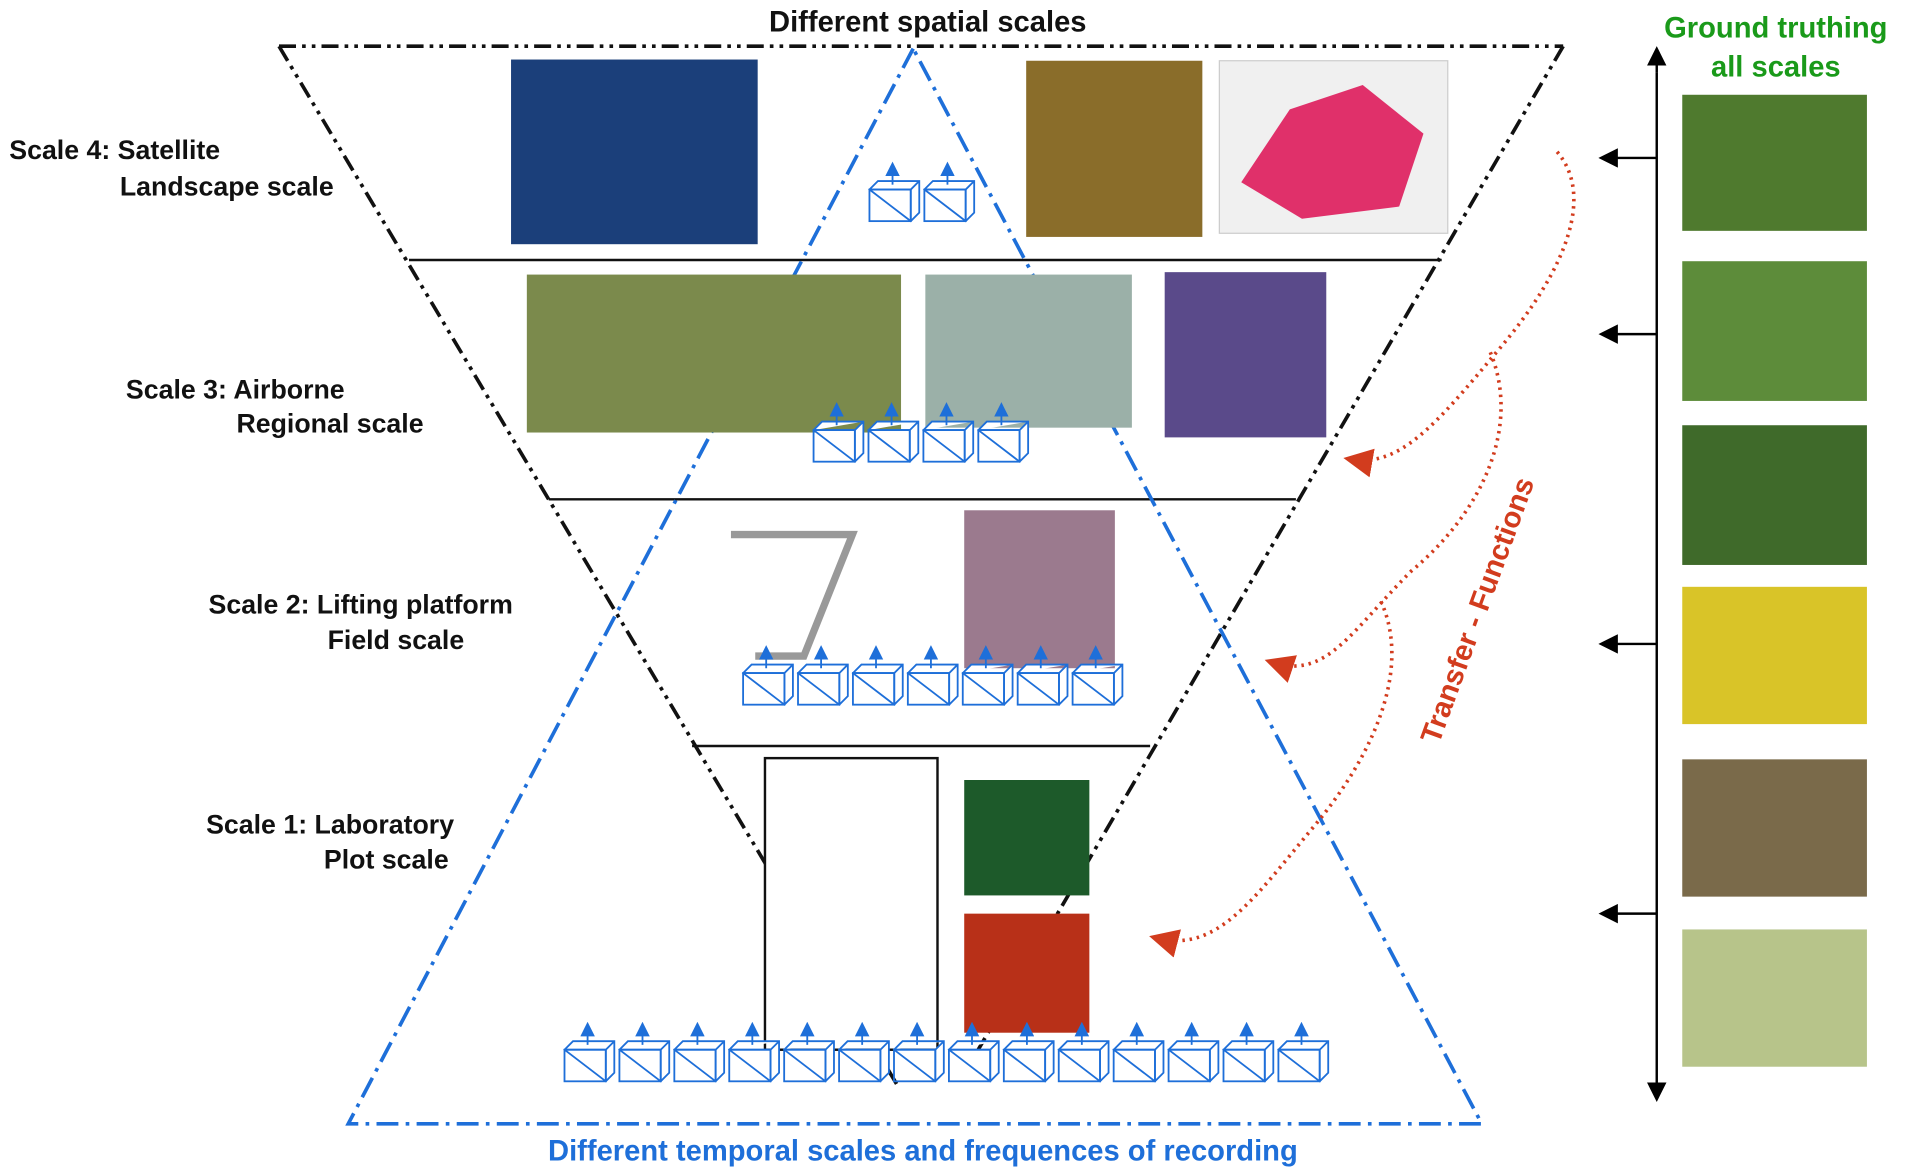 The width and height of the screenshot is (1909, 1170). What do you see at coordinates (396, 640) in the screenshot?
I see `scale-type: Field scale` at bounding box center [396, 640].